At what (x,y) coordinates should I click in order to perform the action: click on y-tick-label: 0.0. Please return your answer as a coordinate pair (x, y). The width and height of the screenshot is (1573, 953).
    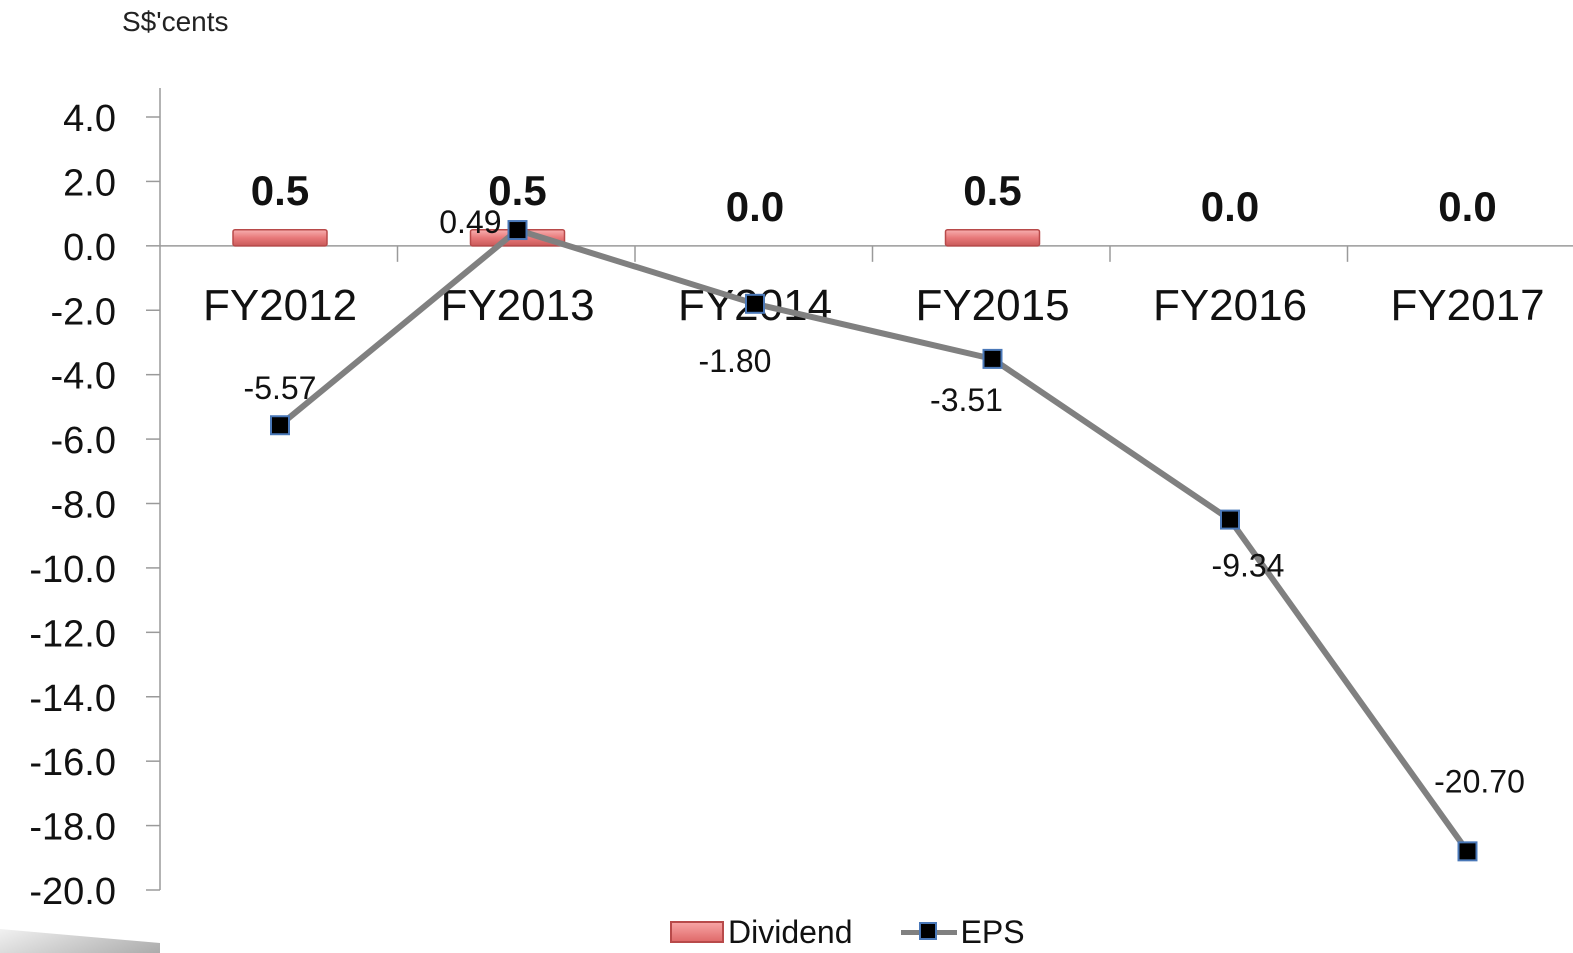
    Looking at the image, I should click on (89, 248).